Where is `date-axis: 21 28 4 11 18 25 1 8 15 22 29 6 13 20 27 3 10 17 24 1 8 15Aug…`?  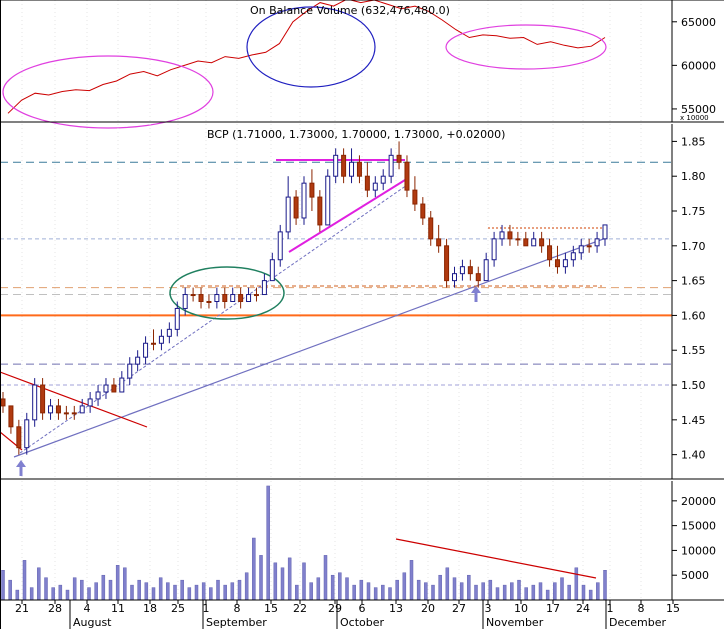
date-axis: 21 28 4 11 18 25 1 8 15 22 29 6 13 20 27 3 10 17 24 1 8 15Aug… is located at coordinates (347, 614).